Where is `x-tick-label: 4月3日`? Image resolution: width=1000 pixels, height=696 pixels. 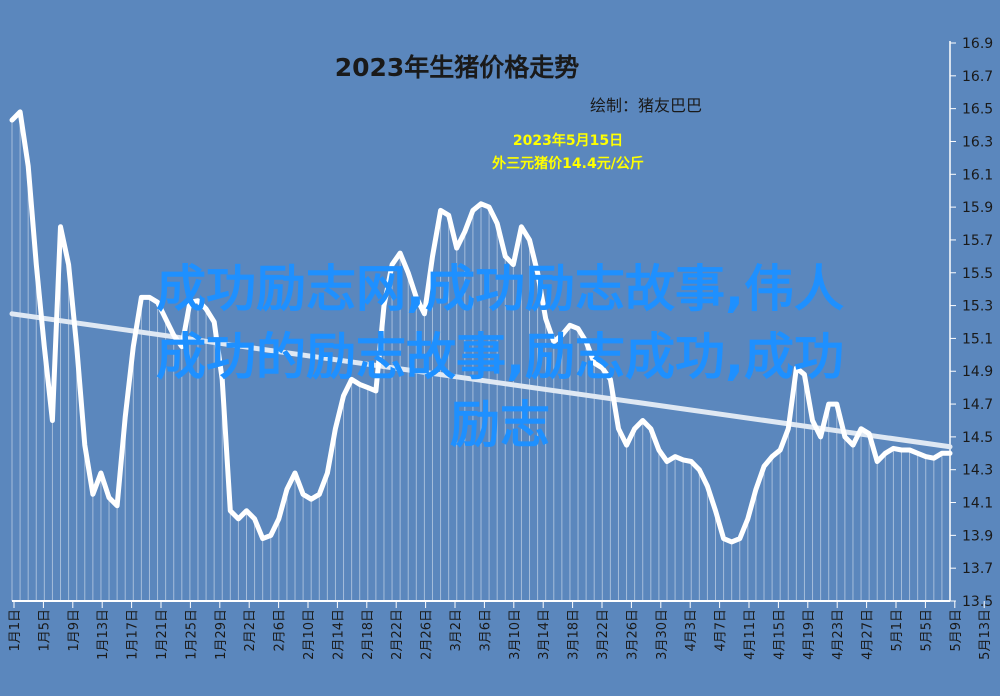
x-tick-label: 4月3日 is located at coordinates (691, 630).